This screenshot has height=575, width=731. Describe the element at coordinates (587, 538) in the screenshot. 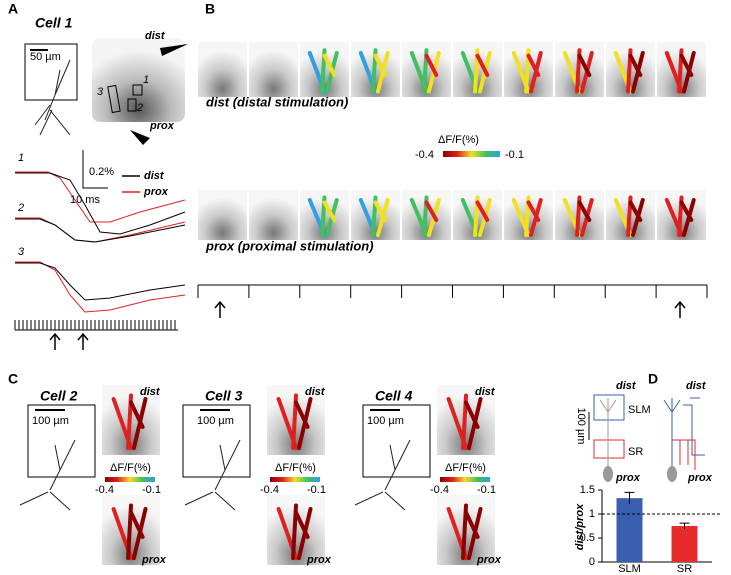

I see `y-tick-label: 0.5` at that location.